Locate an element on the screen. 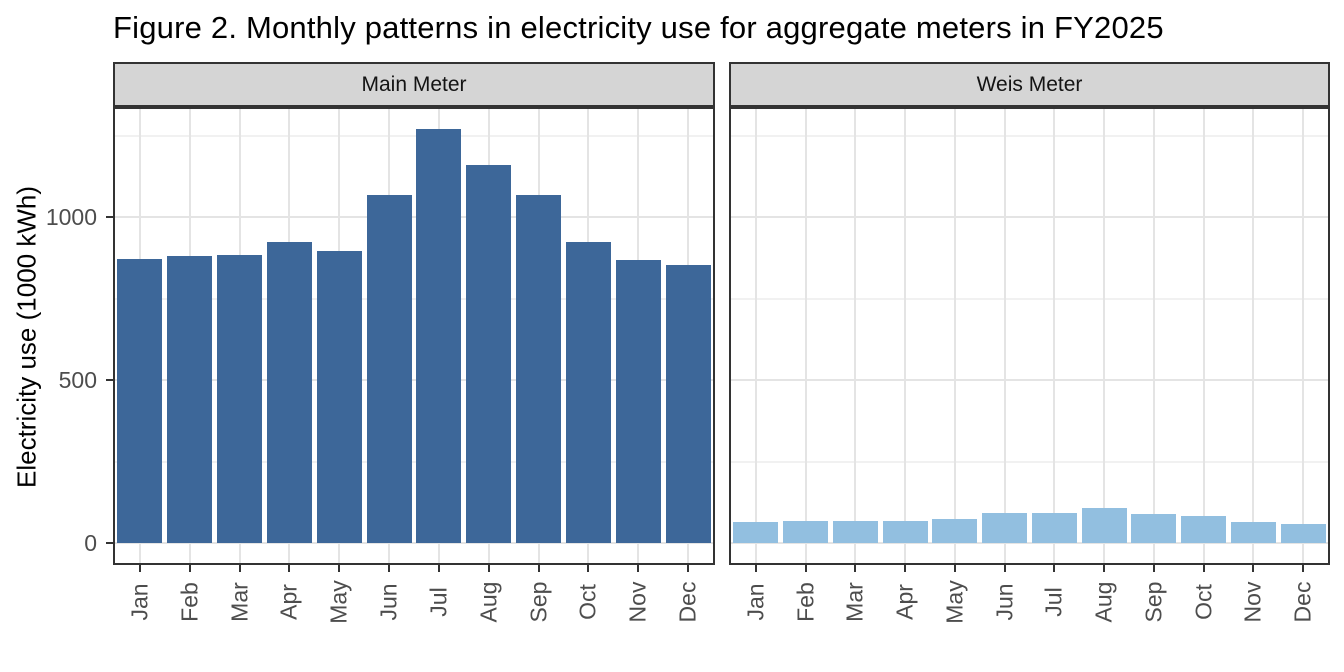 Image resolution: width=1344 pixels, height=672 pixels. bar-weis-meter-apr is located at coordinates (905, 532).